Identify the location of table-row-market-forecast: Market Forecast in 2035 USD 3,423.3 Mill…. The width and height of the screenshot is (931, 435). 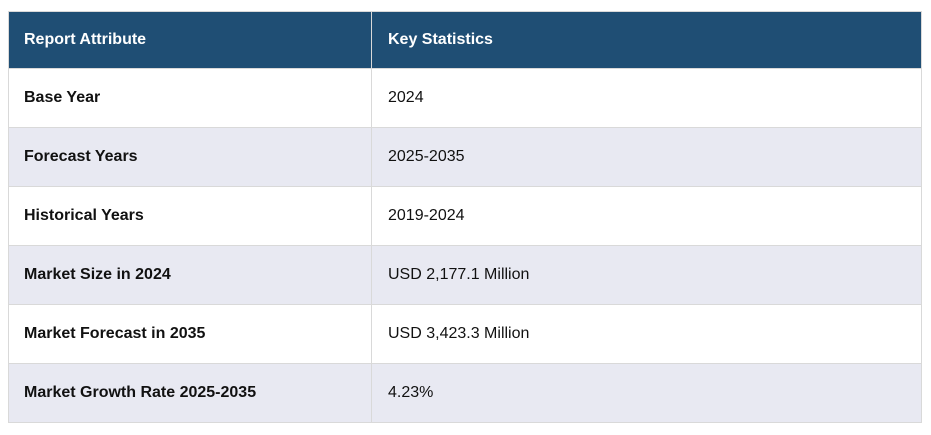
(465, 334).